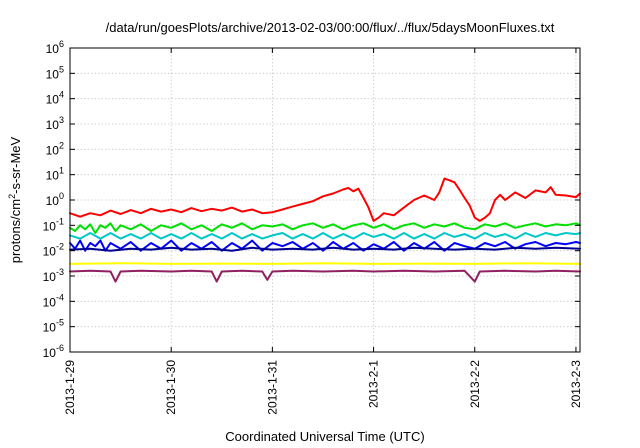  Describe the element at coordinates (475, 384) in the screenshot. I see `x-tick-label: 2013-2-2` at that location.